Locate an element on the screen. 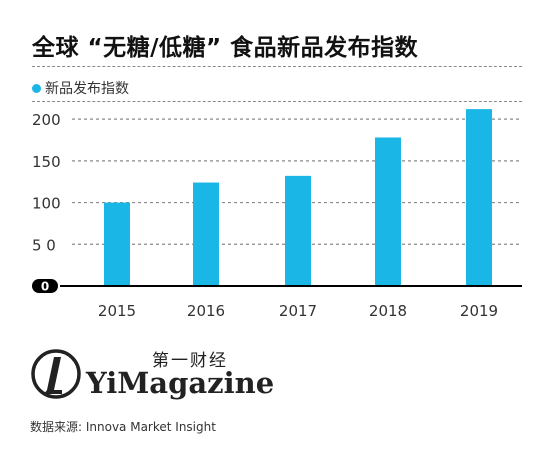 The image size is (550, 456). y-tick-label: 100 is located at coordinates (46, 204).